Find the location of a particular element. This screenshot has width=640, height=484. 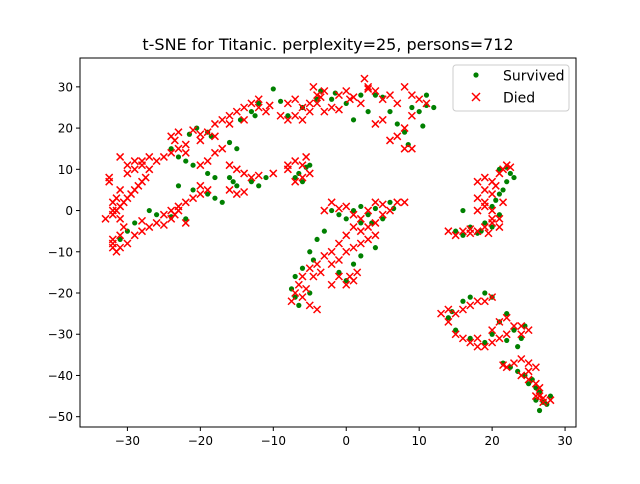

legend-survived-label: Survived is located at coordinates (533, 77).